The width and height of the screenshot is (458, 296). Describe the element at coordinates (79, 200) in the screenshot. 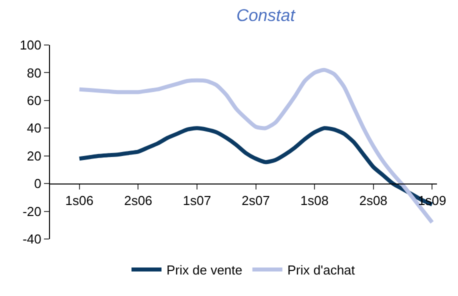

I see `x-tick-label: 1s06` at that location.